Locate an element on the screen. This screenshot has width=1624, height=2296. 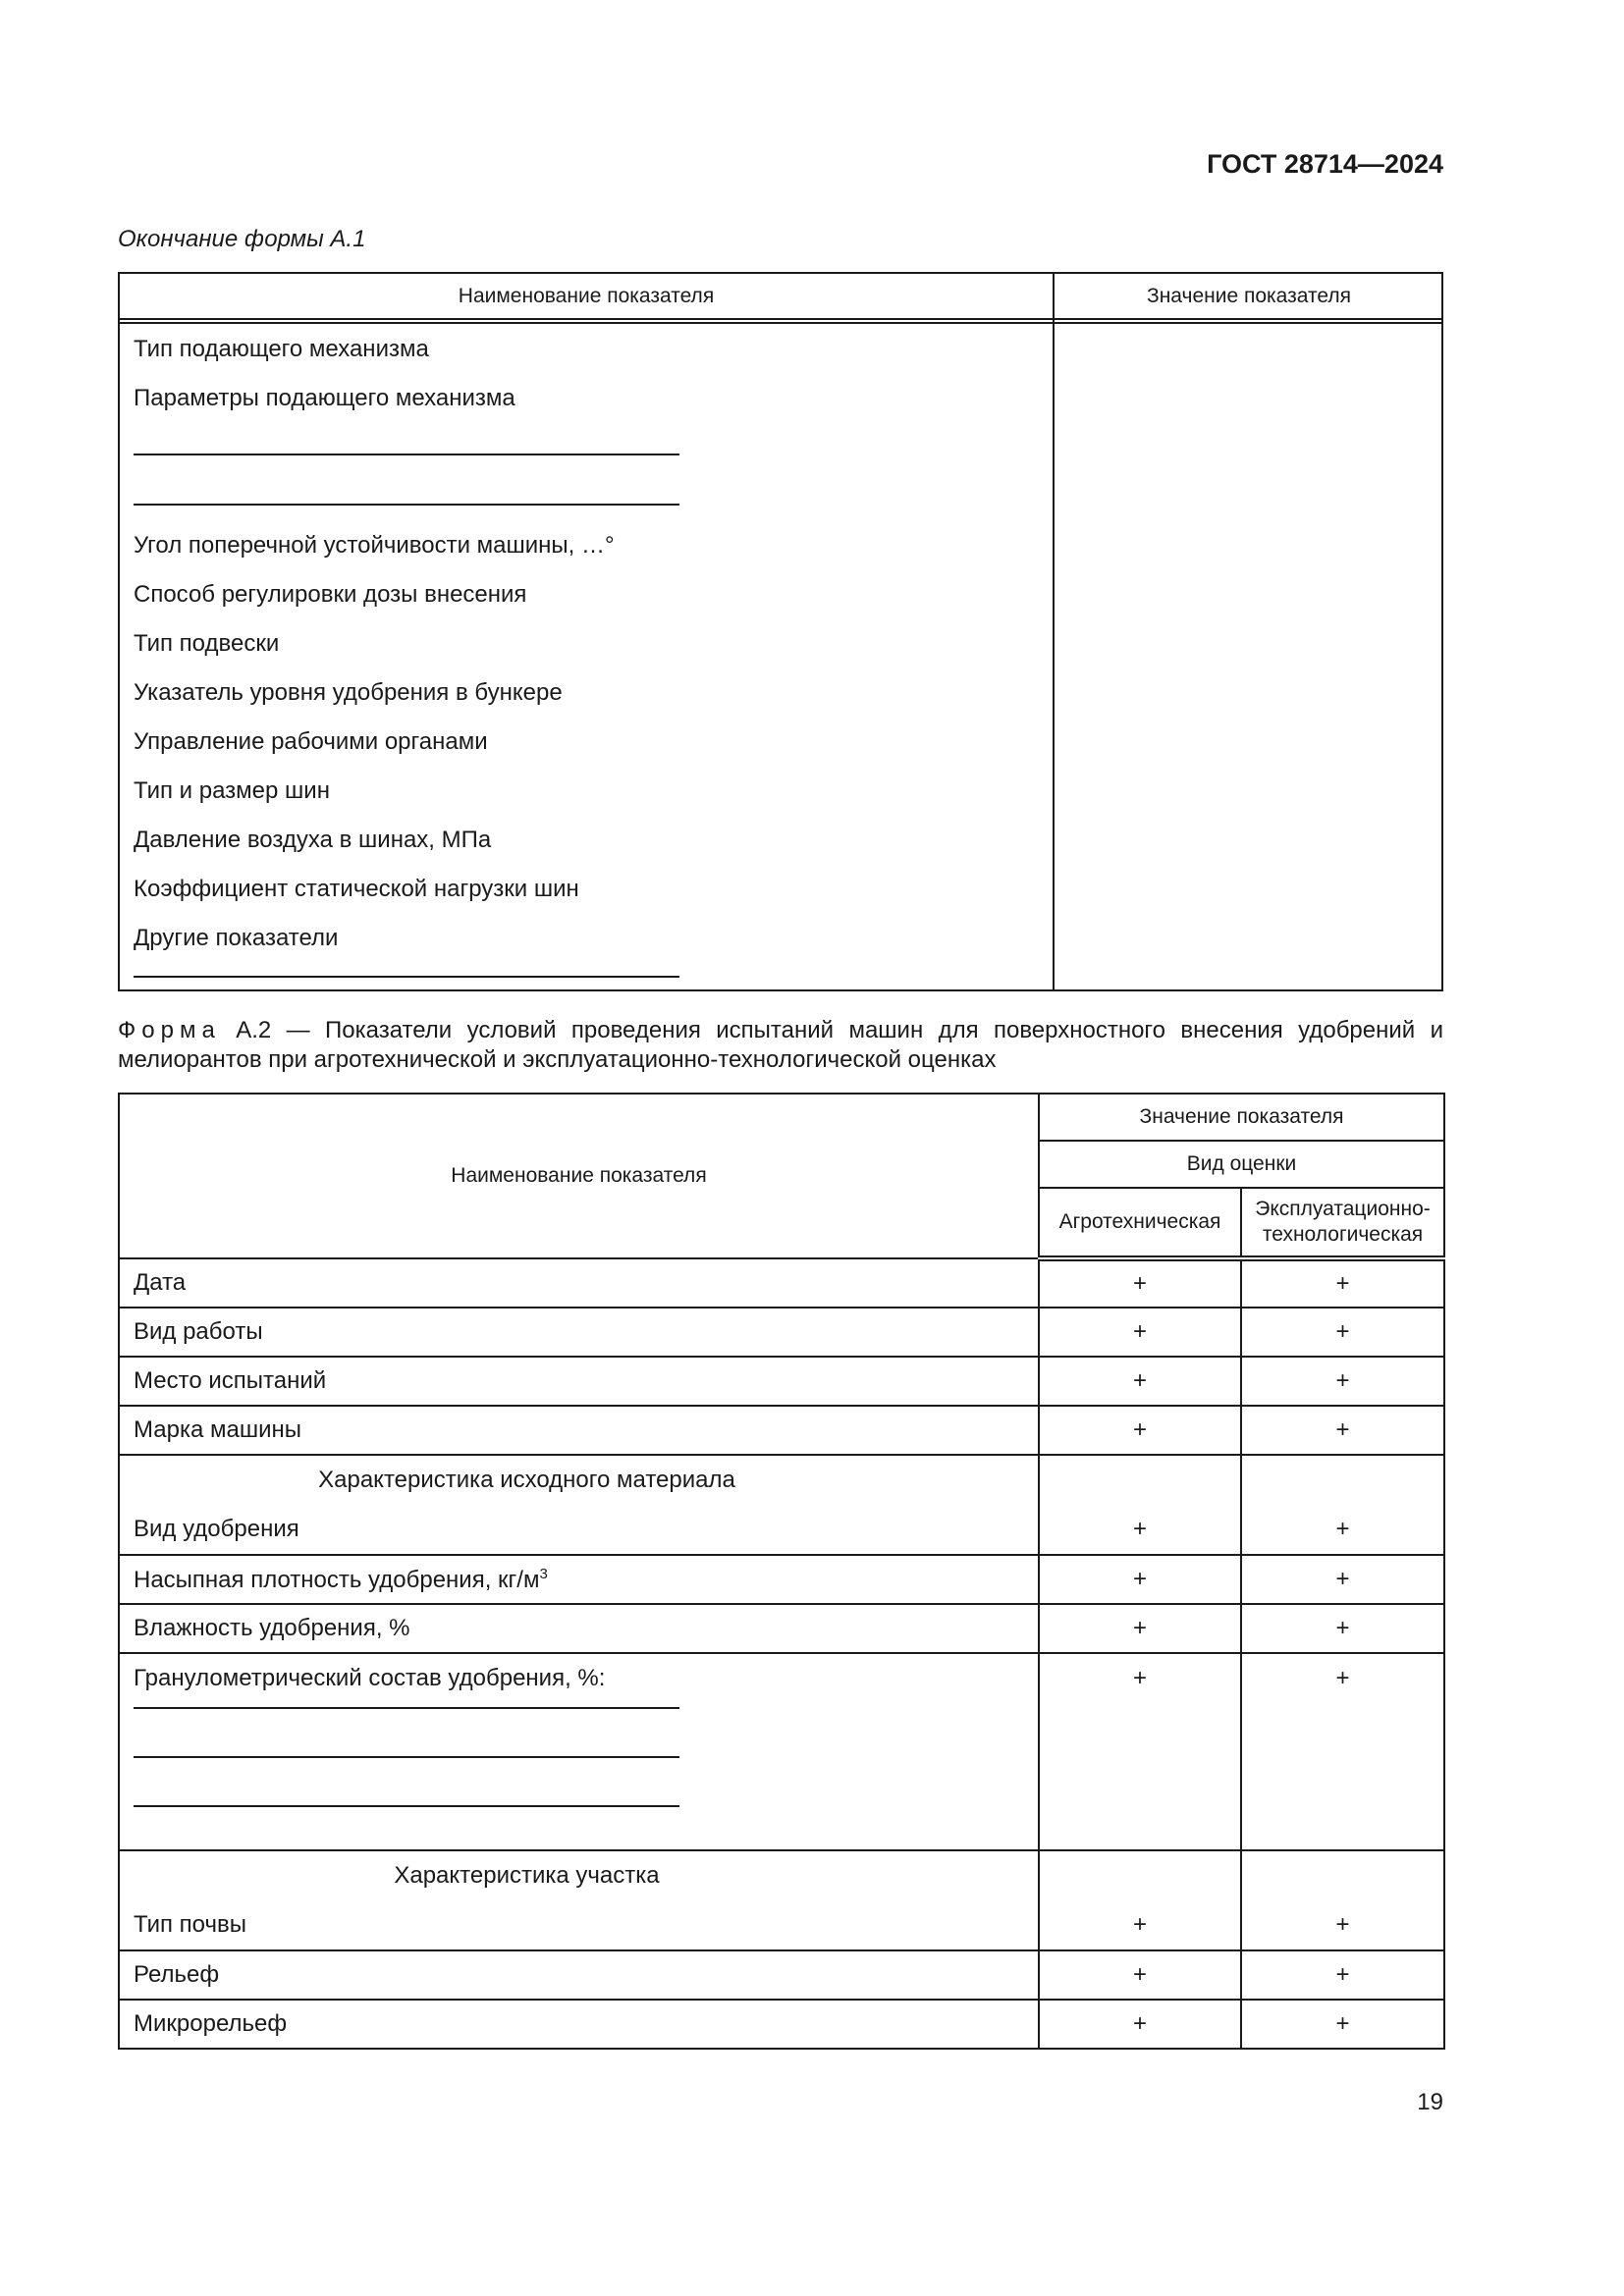
table-row: Рельеф + + is located at coordinates (782, 1975).